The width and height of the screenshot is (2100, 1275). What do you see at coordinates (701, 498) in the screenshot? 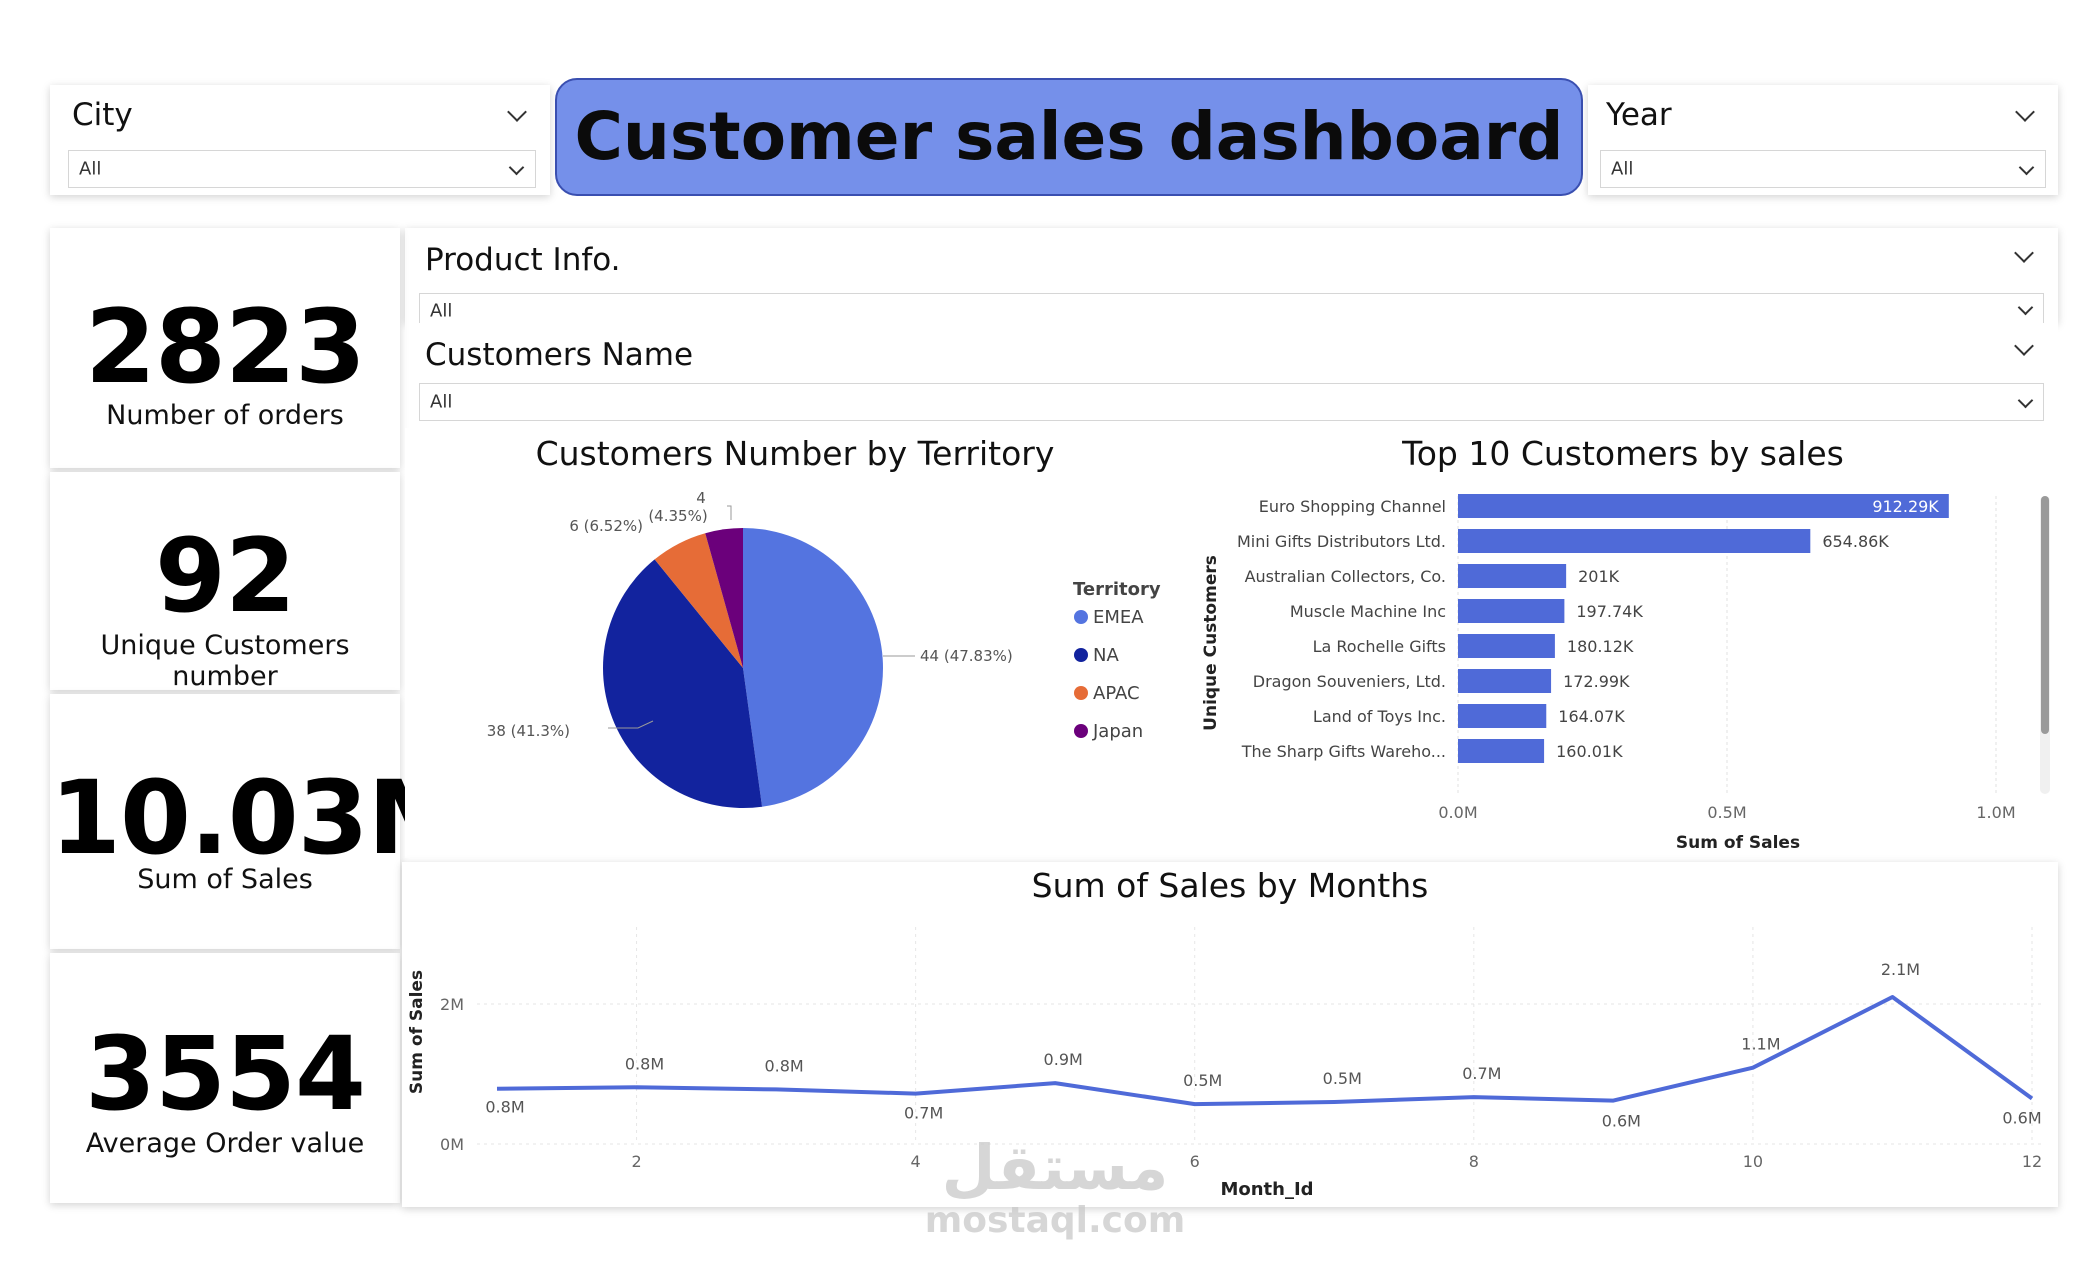
I see `pie-data-label: 4` at bounding box center [701, 498].